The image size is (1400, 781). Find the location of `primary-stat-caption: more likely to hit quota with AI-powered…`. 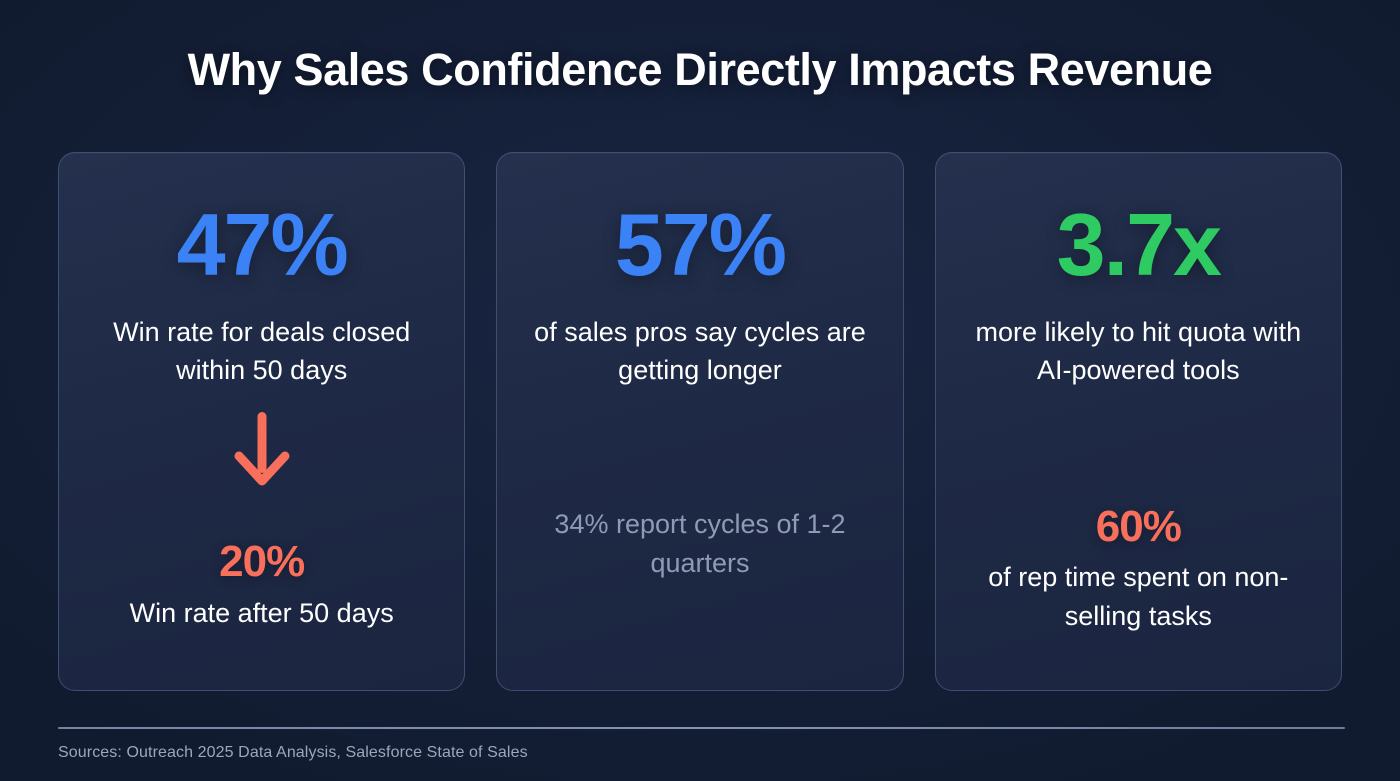

primary-stat-caption: more likely to hit quota with AI-powered… is located at coordinates (1138, 351).